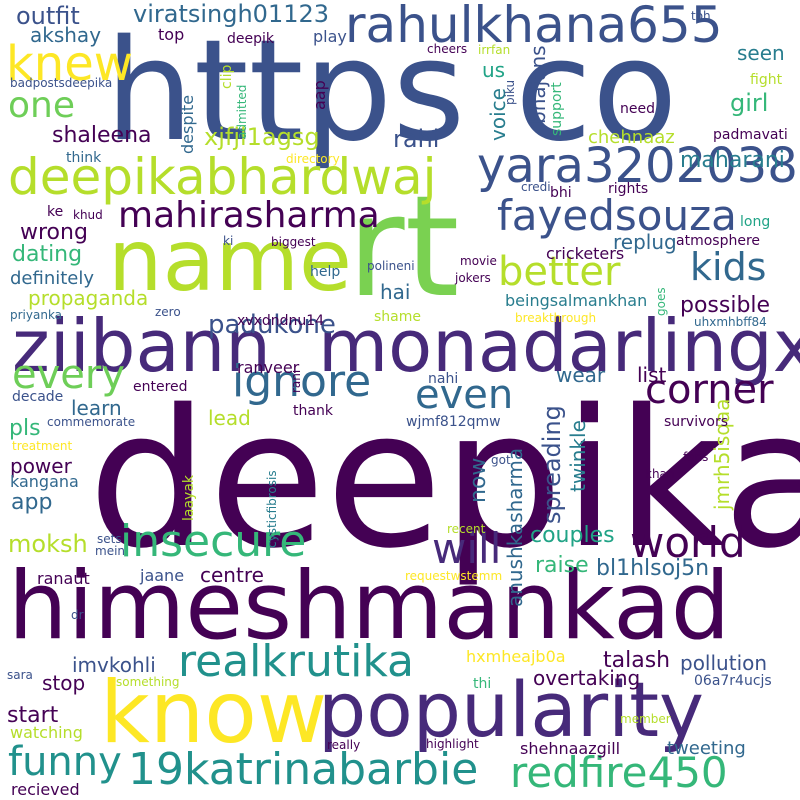 The image size is (800, 800). Describe the element at coordinates (482, 684) in the screenshot. I see `word-thi: thi` at that location.